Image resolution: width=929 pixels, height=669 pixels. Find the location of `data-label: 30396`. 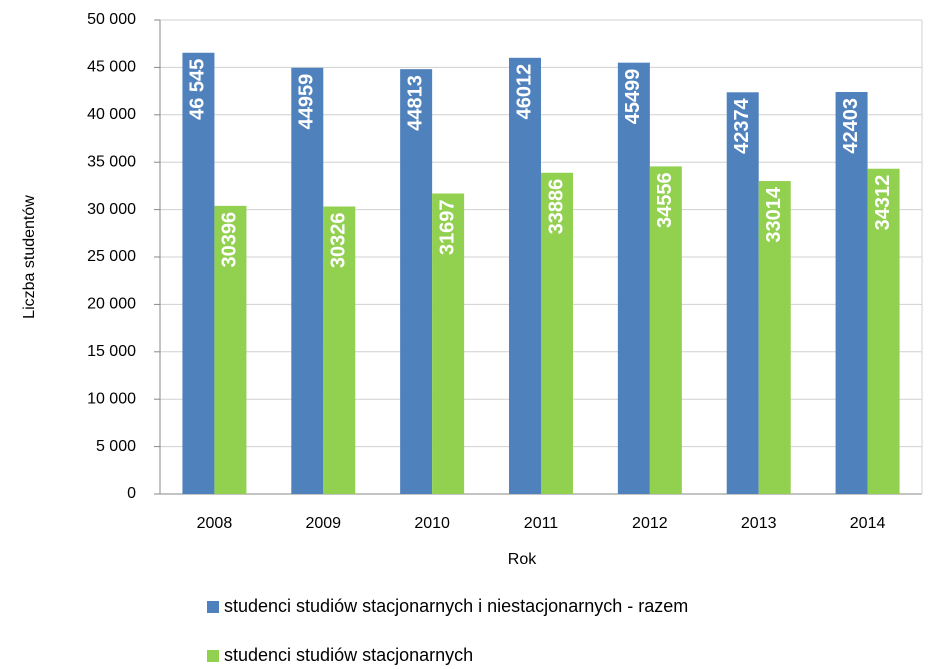

data-label: 30396 is located at coordinates (230, 240).